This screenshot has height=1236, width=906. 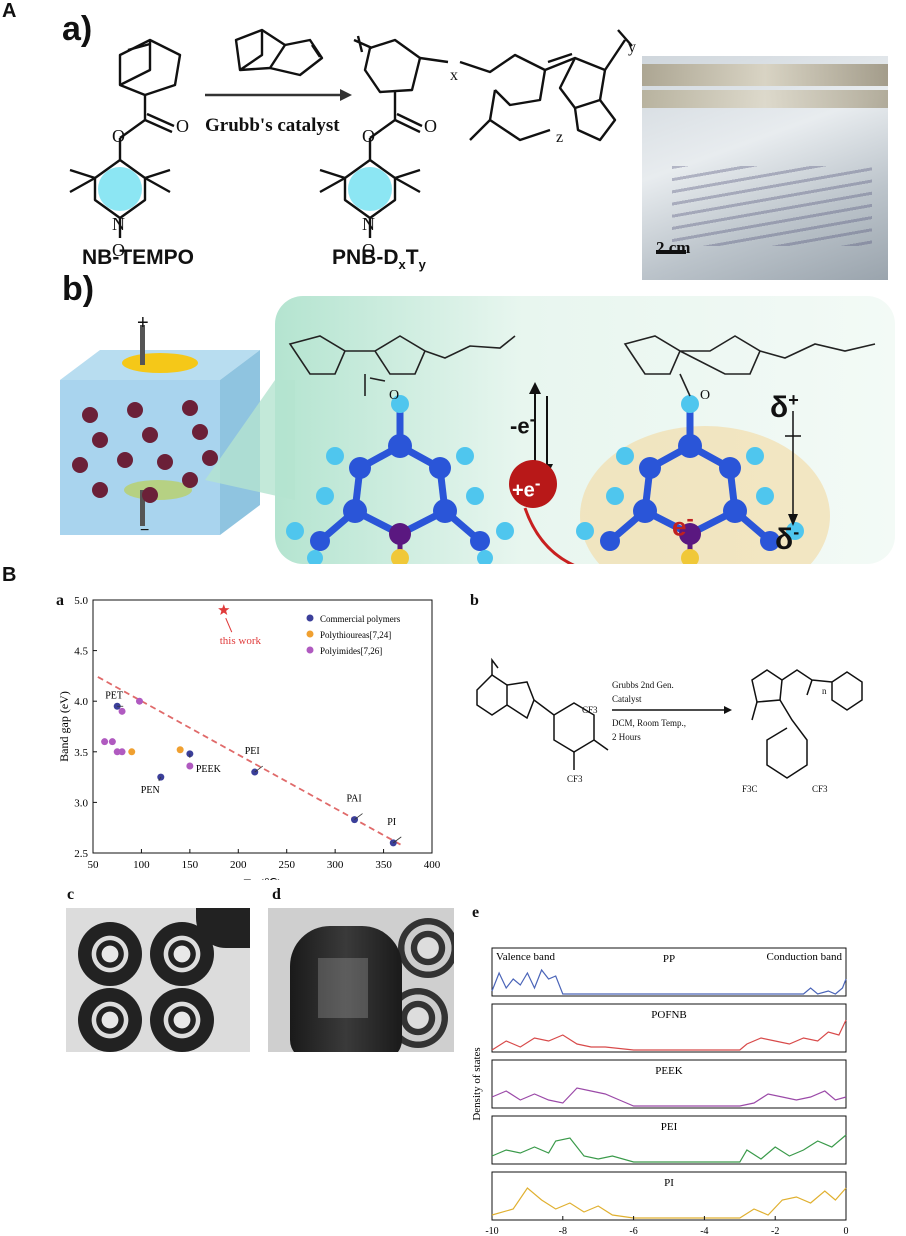 What do you see at coordinates (422, 265) in the screenshot?
I see `product-sub-y: y` at bounding box center [422, 265].